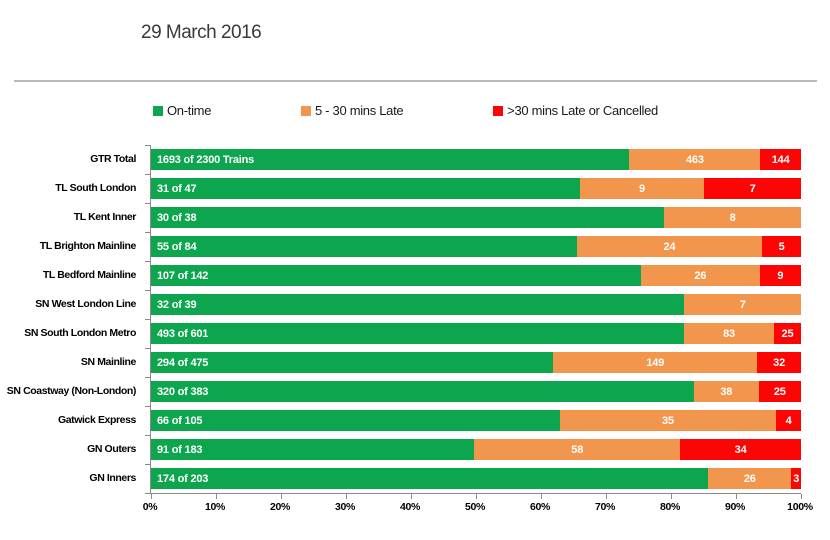  I want to click on x-axis-tick-label: 90%, so click(735, 507).